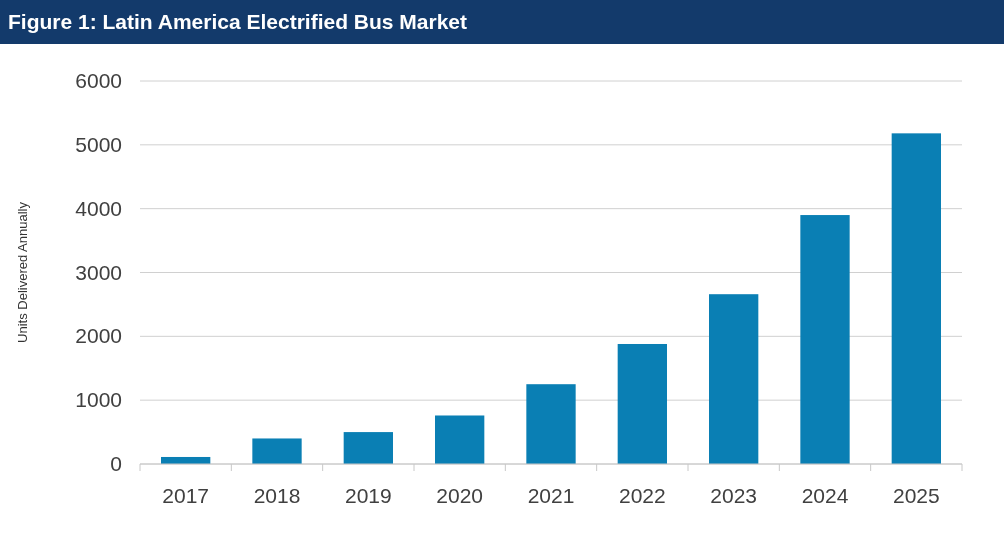 This screenshot has height=533, width=1004. What do you see at coordinates (116, 463) in the screenshot?
I see `y-tick-label: 0` at bounding box center [116, 463].